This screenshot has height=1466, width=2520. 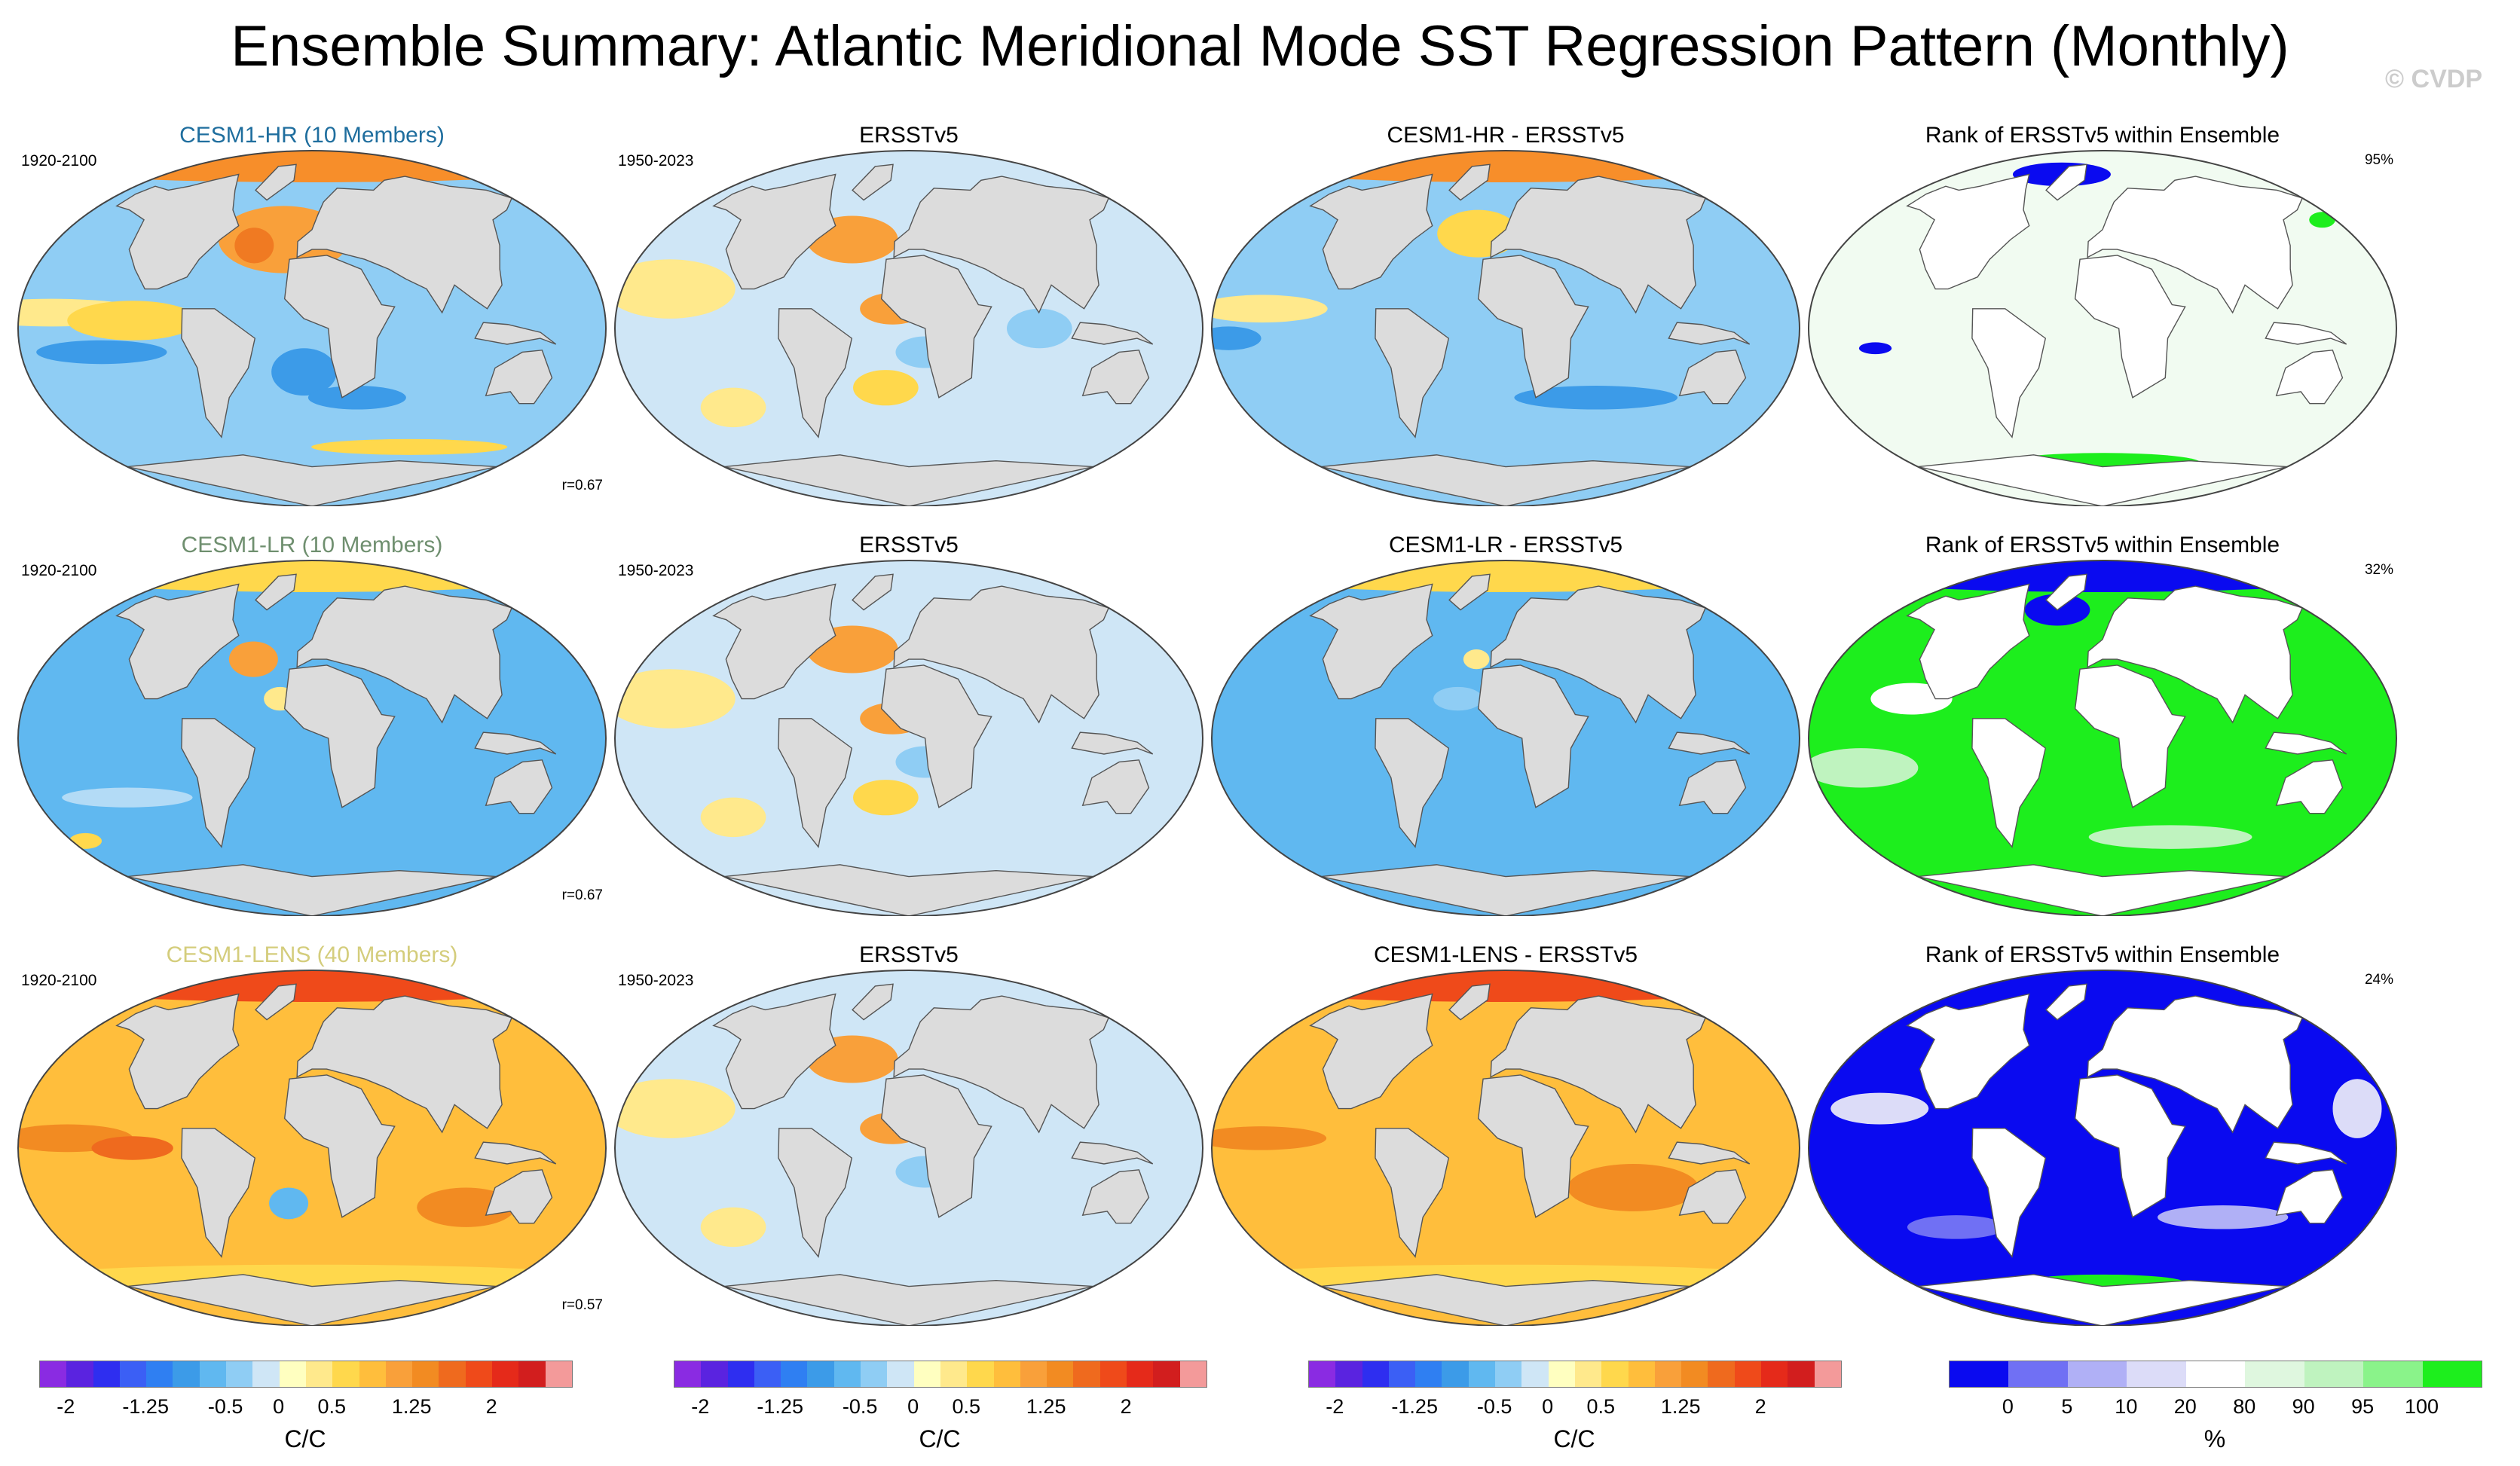 I want to click on pattern-correlation-label: r=0.57, so click(x=582, y=1305).